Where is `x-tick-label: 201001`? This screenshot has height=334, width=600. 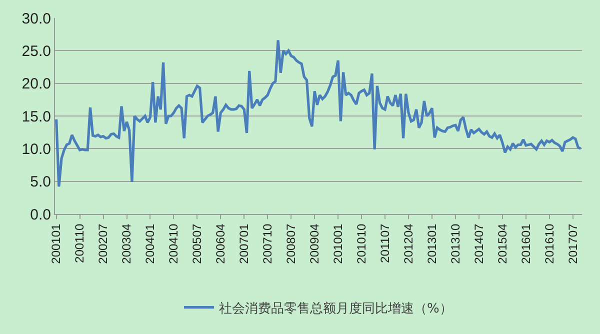 x-tick-label: 201001 is located at coordinates (337, 243).